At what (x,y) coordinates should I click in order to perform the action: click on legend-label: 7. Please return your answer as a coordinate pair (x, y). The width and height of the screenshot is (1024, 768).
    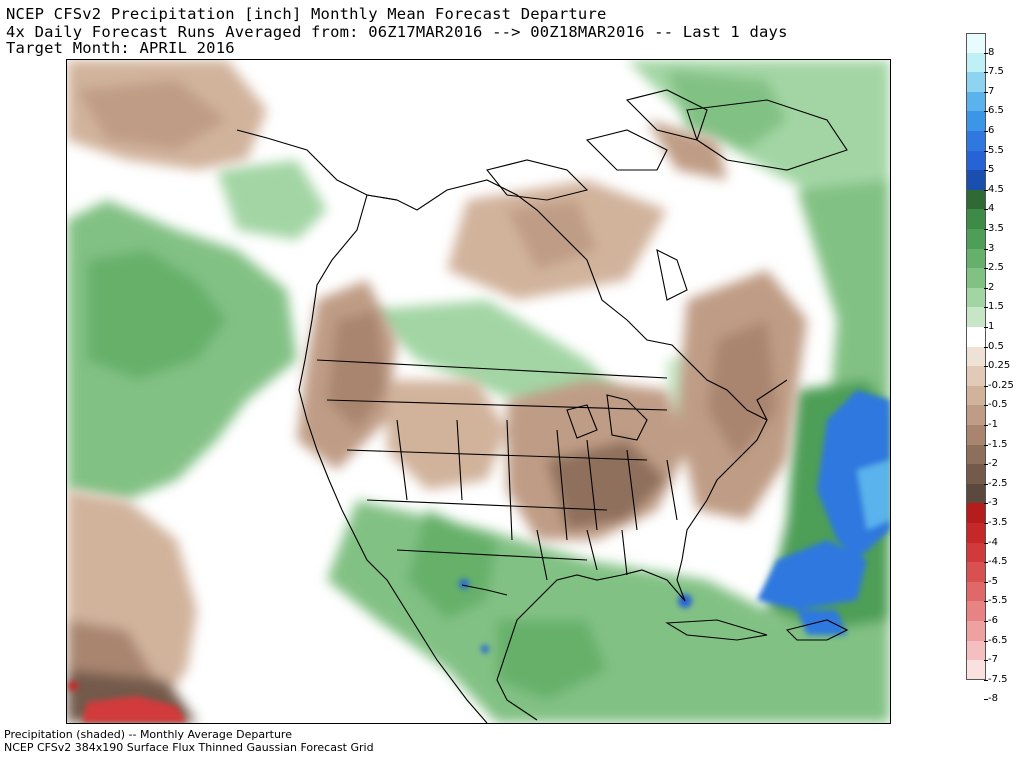
    Looking at the image, I should click on (991, 91).